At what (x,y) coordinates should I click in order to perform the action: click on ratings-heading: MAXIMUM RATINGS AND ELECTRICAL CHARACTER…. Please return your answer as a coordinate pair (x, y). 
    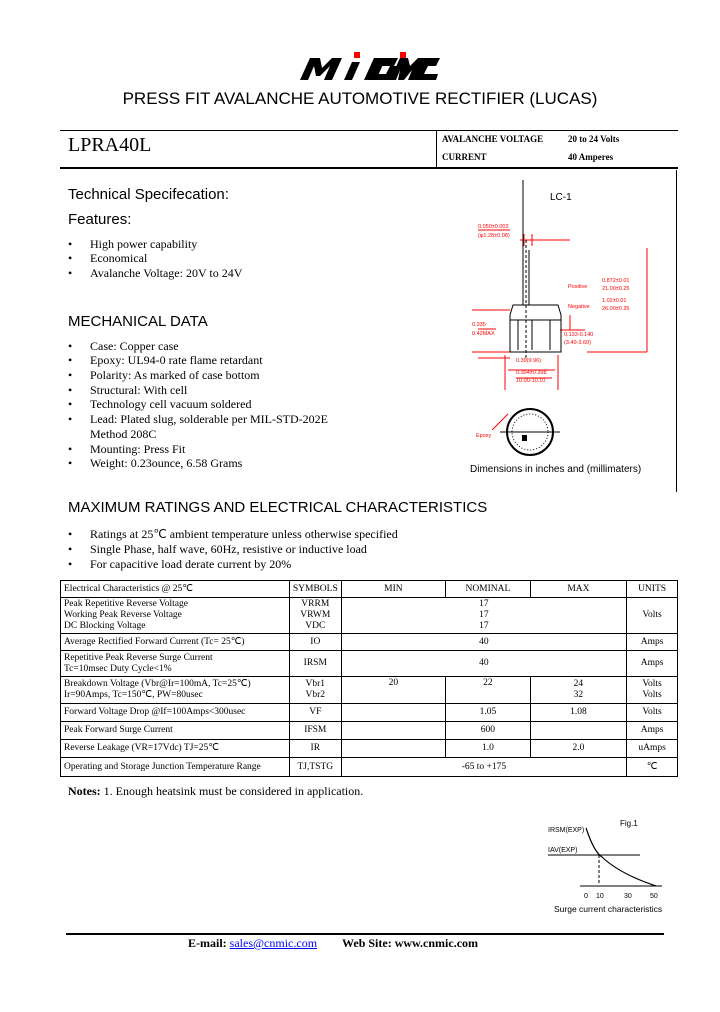
    Looking at the image, I should click on (278, 507).